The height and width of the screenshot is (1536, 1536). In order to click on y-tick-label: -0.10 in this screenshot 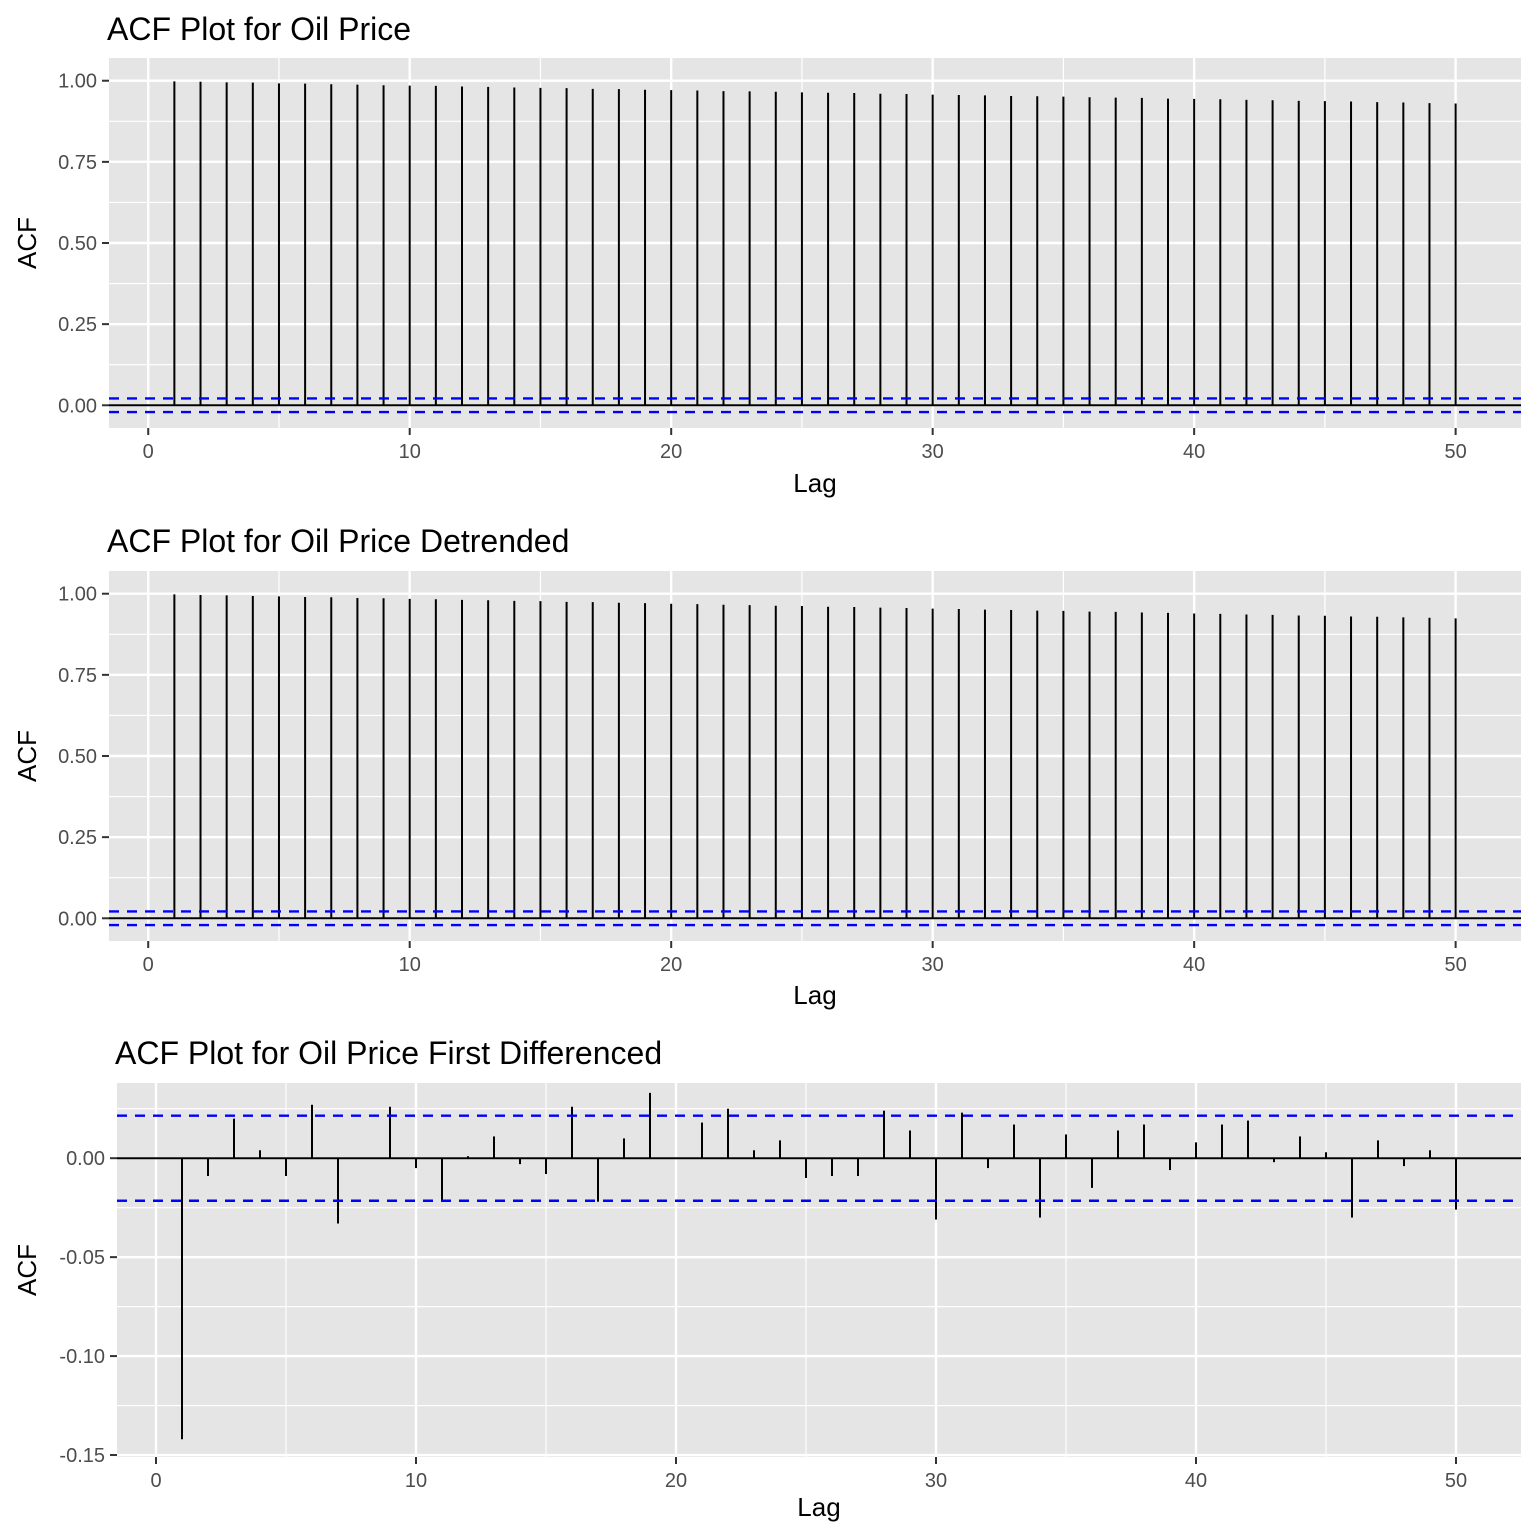, I will do `click(82, 1357)`.